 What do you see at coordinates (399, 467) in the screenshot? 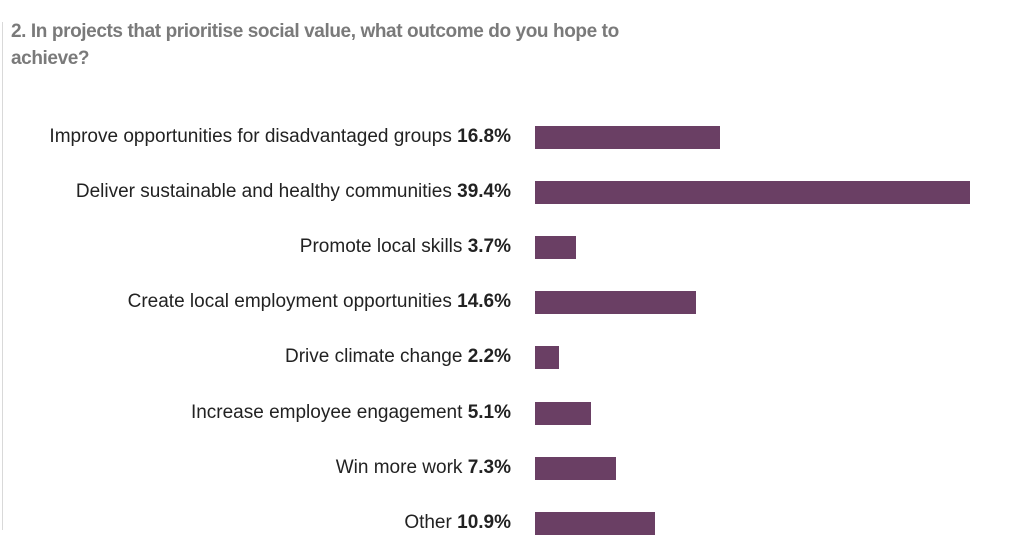
I see `category-label: Win more work` at bounding box center [399, 467].